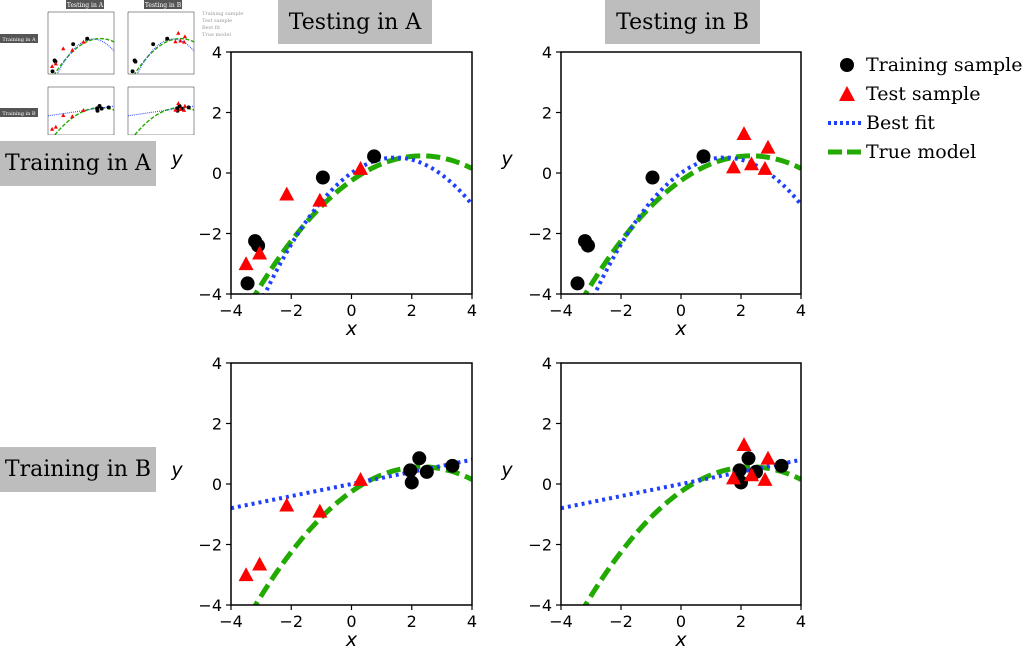 This screenshot has width=1024, height=654. I want to click on column-header-testing-a: Testing in A, so click(355, 22).